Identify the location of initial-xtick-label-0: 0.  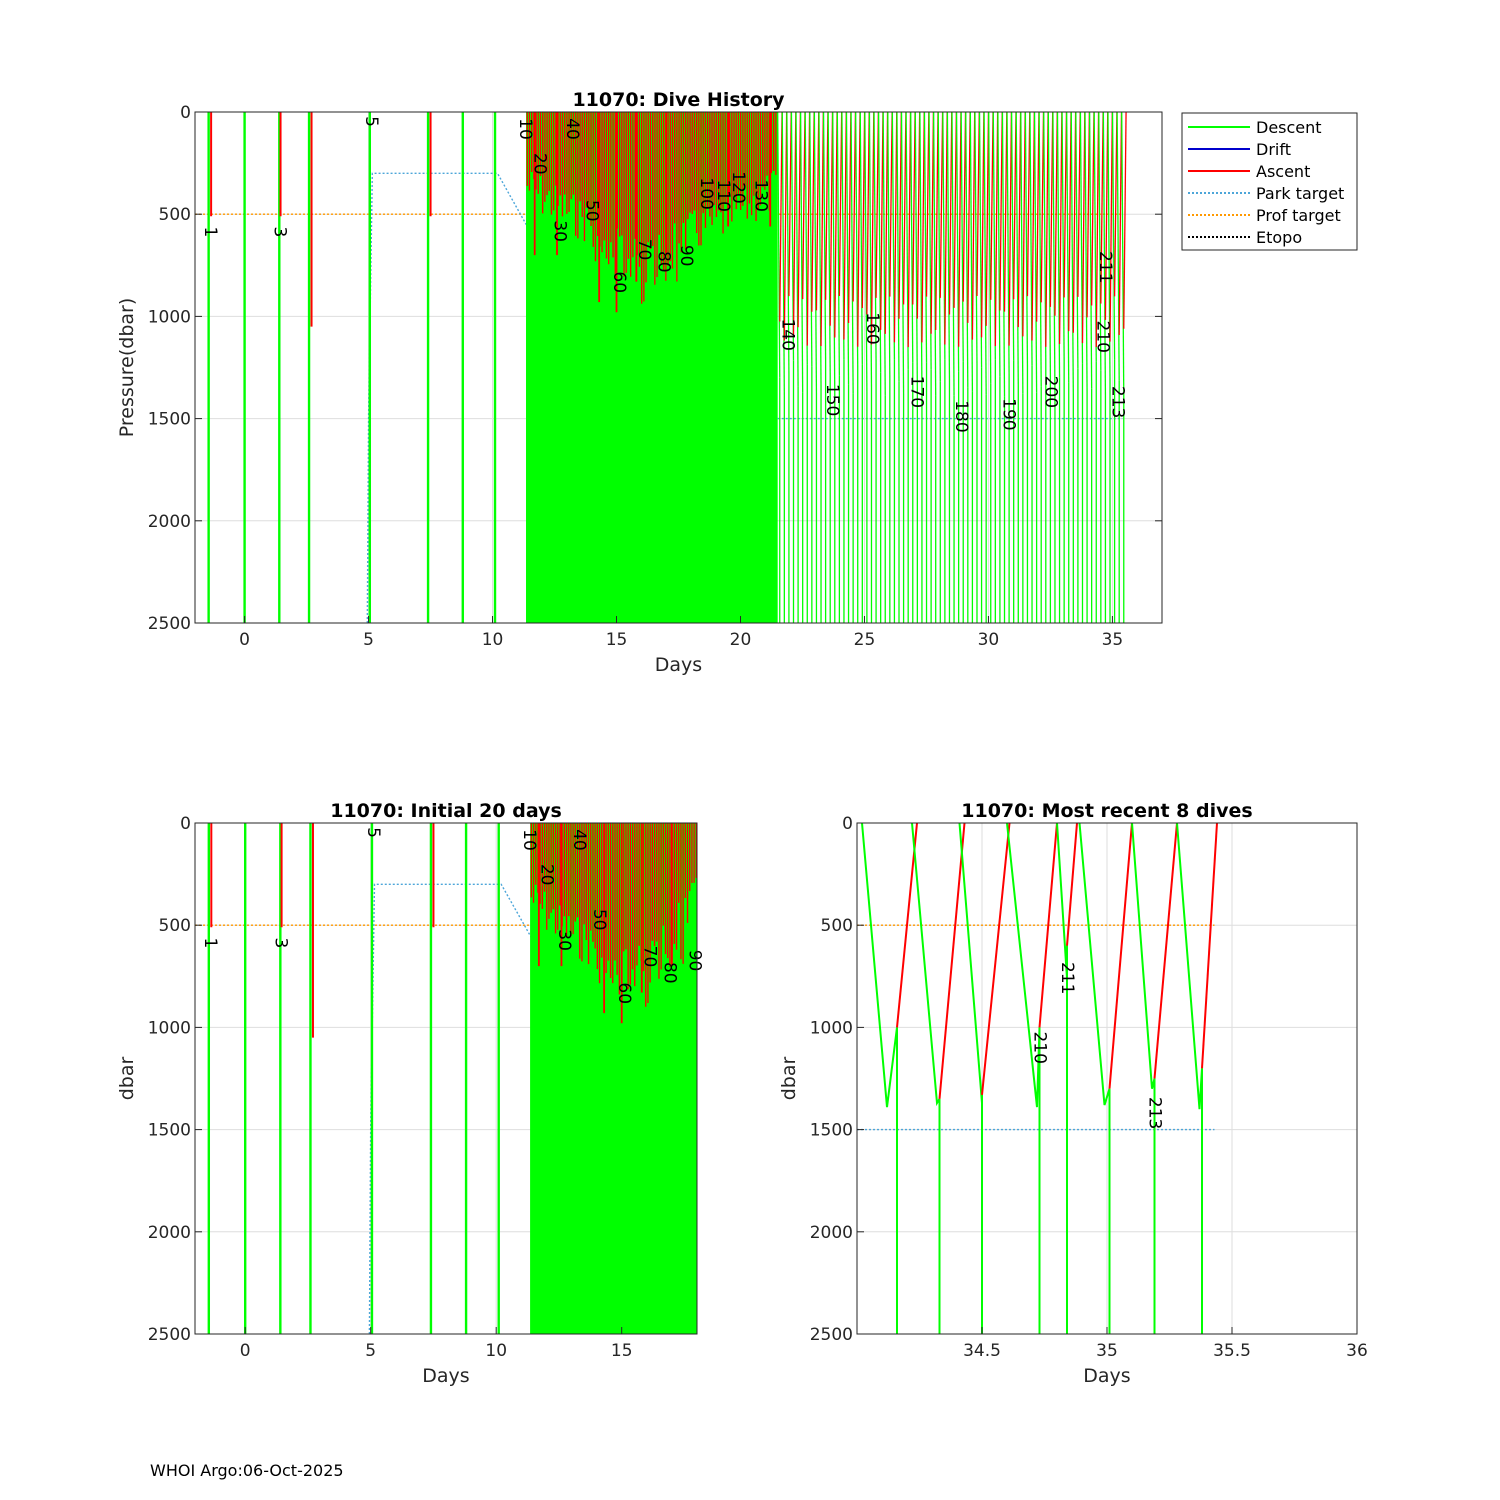
(245, 1351).